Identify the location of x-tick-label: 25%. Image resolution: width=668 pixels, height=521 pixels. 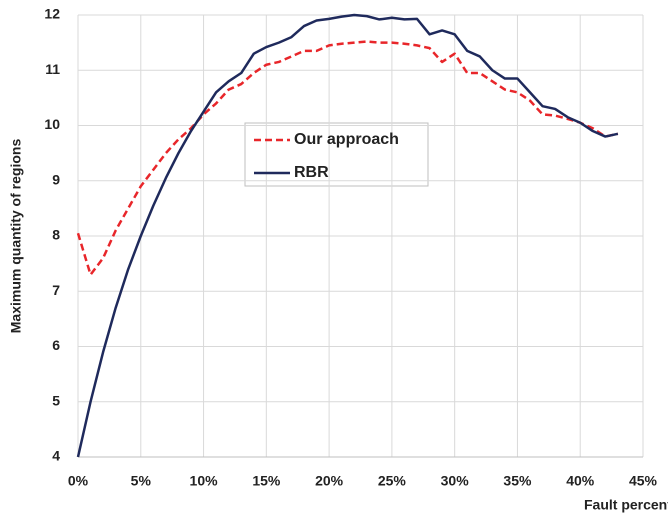
(392, 481).